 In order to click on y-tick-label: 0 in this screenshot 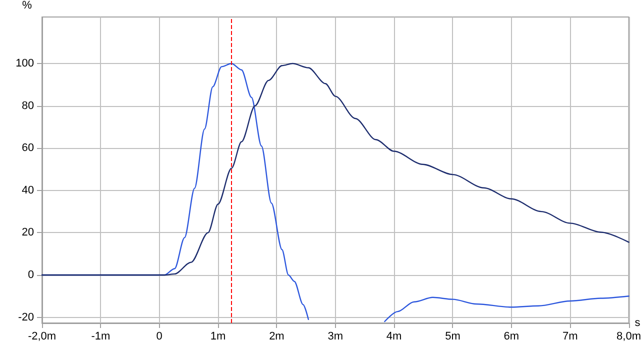, I will do `click(31, 274)`.